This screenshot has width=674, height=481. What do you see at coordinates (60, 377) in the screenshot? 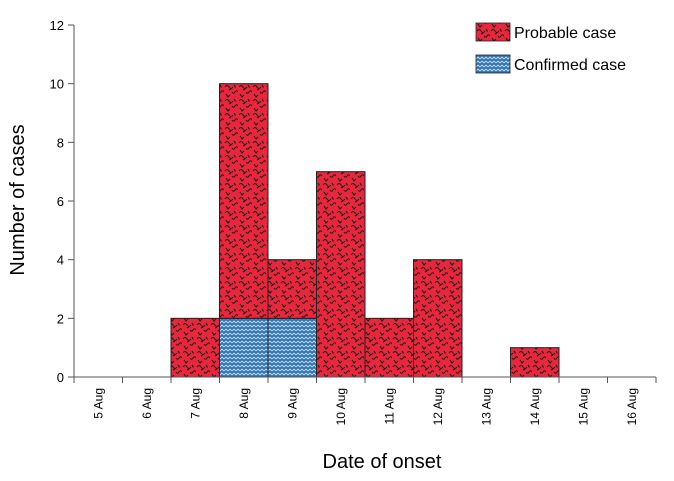
I see `y-tick-label: 0` at bounding box center [60, 377].